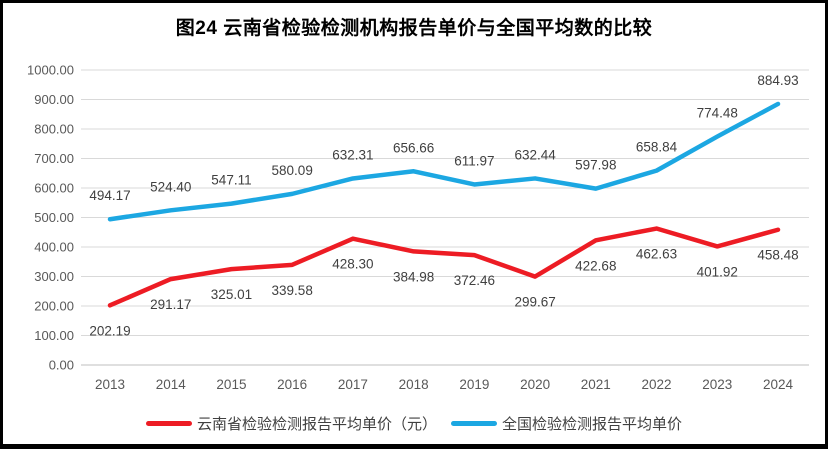  I want to click on yunnan-data-label: 372.46, so click(474, 280).